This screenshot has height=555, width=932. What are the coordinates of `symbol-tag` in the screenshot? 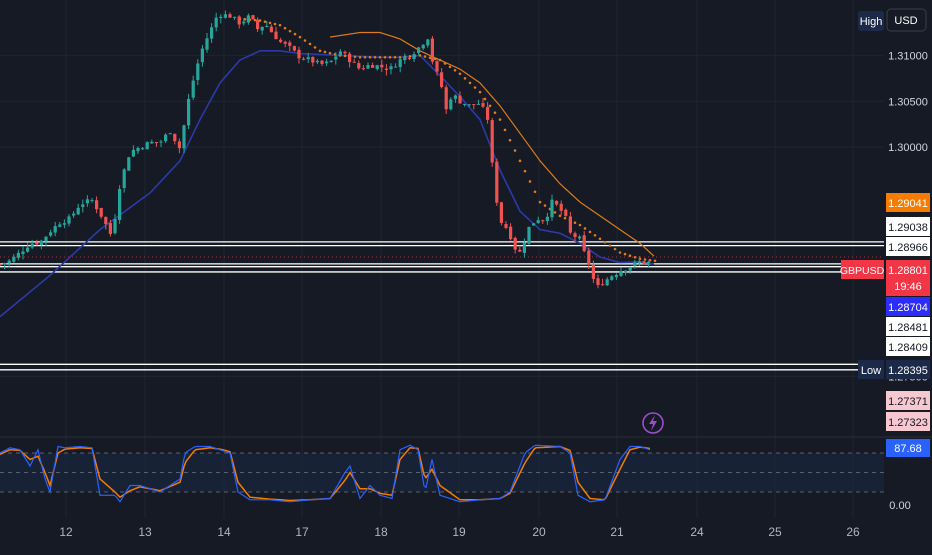 It's located at (862, 269).